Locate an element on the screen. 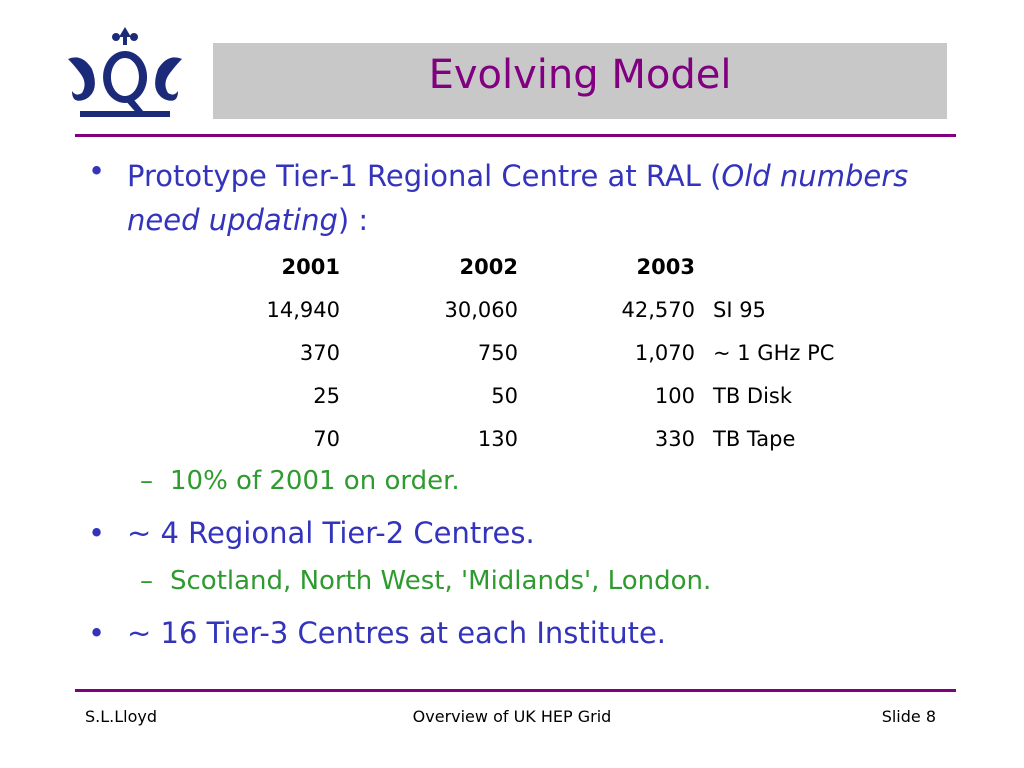 This screenshot has width=1024, height=768. title-box is located at coordinates (580, 81).